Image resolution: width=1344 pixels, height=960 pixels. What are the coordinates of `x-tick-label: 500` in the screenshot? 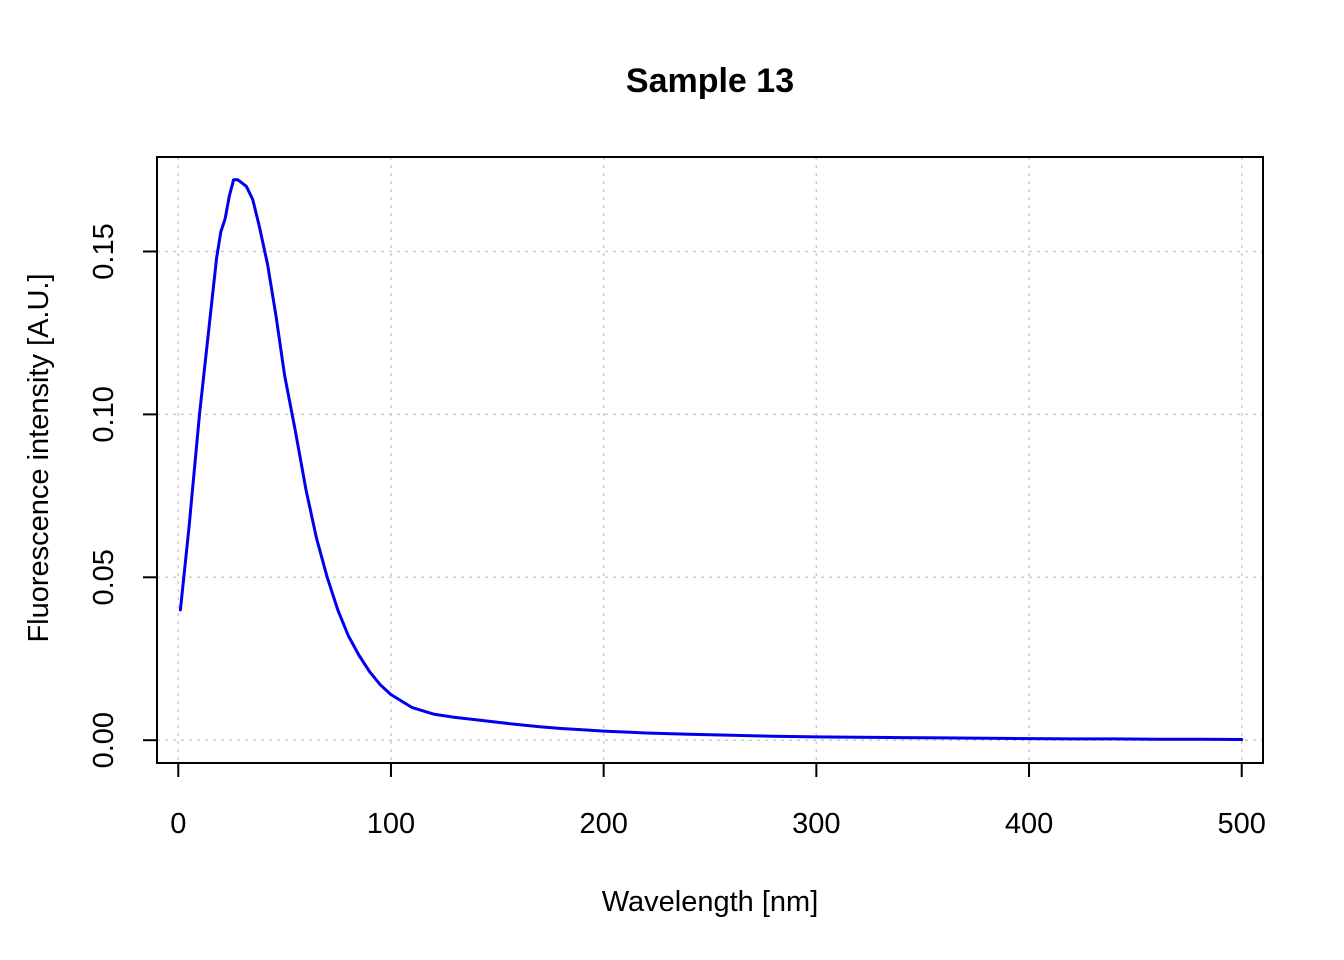 It's located at (1242, 824).